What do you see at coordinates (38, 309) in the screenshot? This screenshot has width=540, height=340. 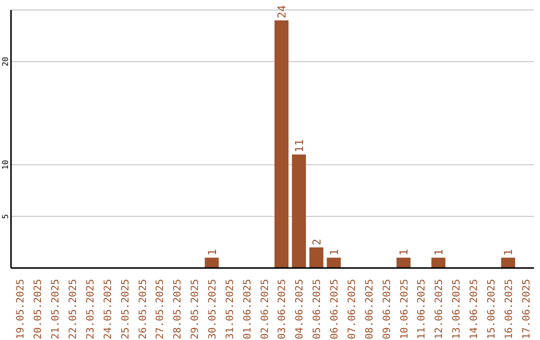 I see `x-tick-label: 20.05.2025` at bounding box center [38, 309].